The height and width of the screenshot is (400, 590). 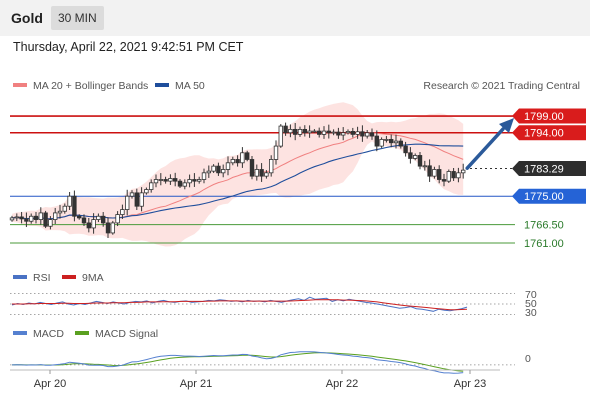 I want to click on resistance-label: 1794.00, so click(x=544, y=134).